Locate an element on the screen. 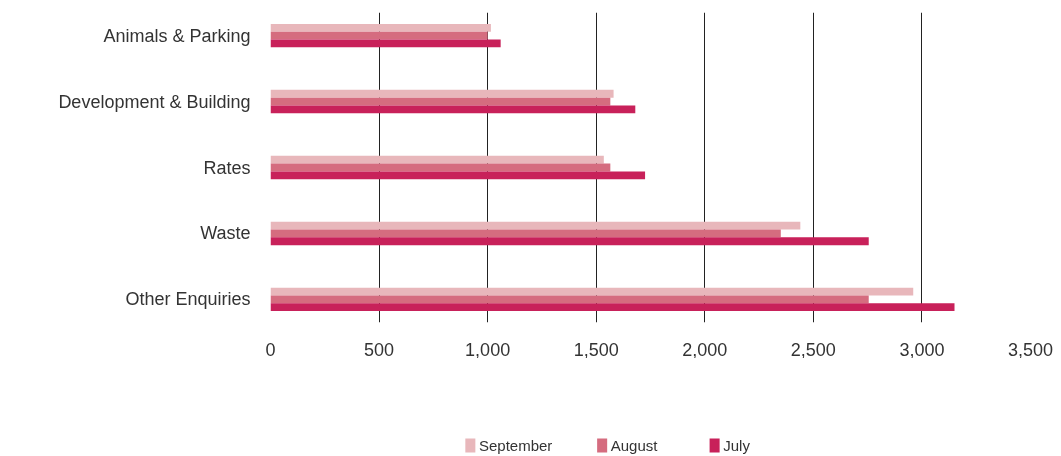 The width and height of the screenshot is (1061, 456). x-tick-label: 0 is located at coordinates (270, 349).